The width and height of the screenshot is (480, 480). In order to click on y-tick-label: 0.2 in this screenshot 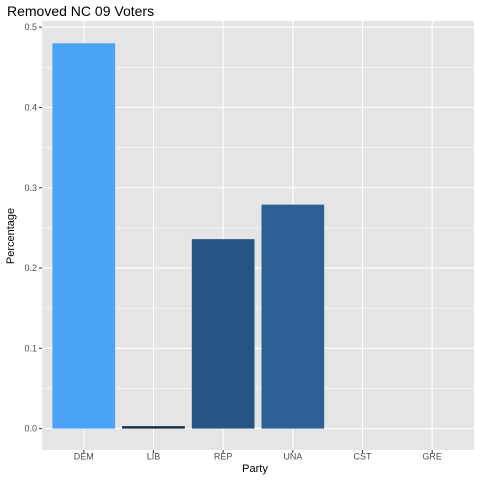, I will do `click(30, 268)`.